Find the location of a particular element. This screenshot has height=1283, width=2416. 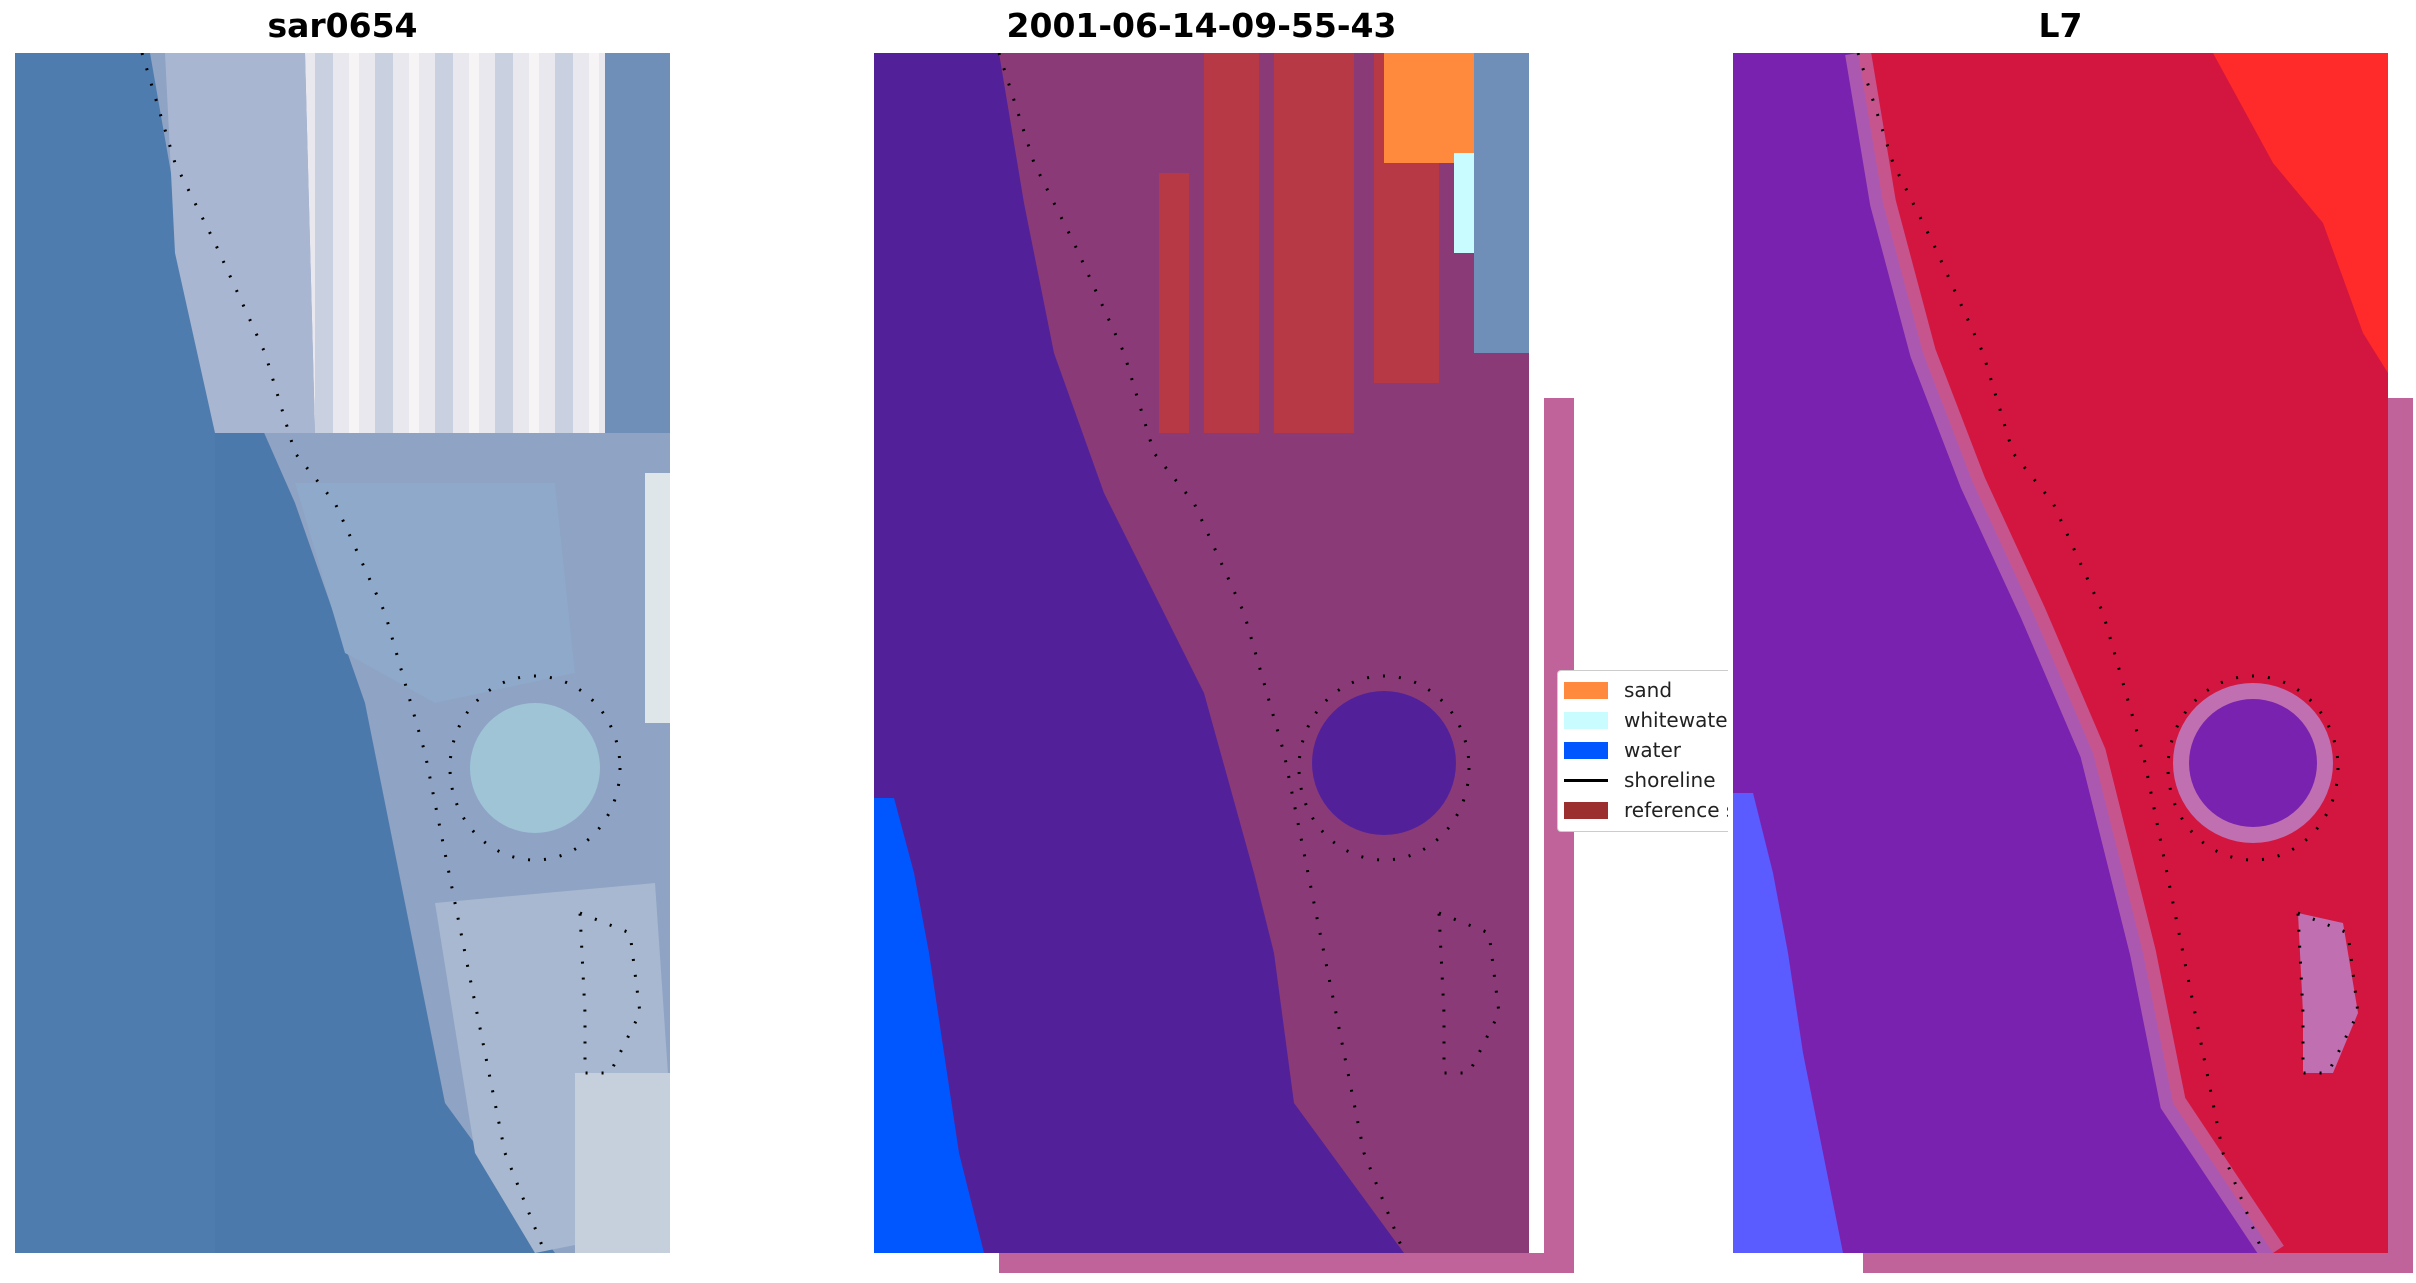

legend-label-whitewater: whitewater is located at coordinates (1676, 720).